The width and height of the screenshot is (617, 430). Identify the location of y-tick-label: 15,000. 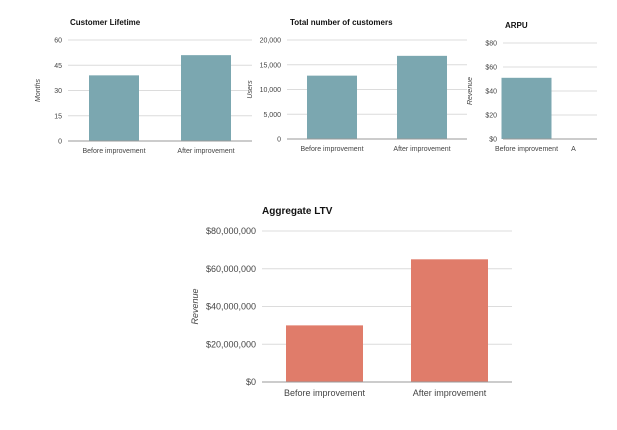
(271, 65).